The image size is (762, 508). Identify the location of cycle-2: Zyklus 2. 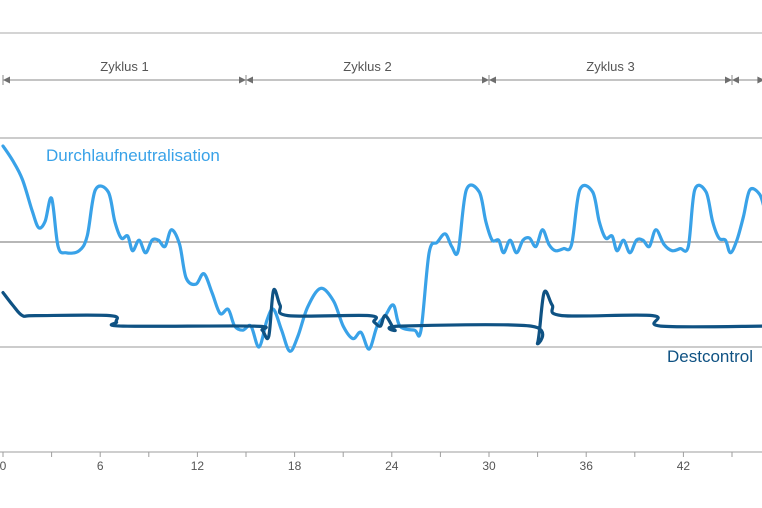
(367, 72).